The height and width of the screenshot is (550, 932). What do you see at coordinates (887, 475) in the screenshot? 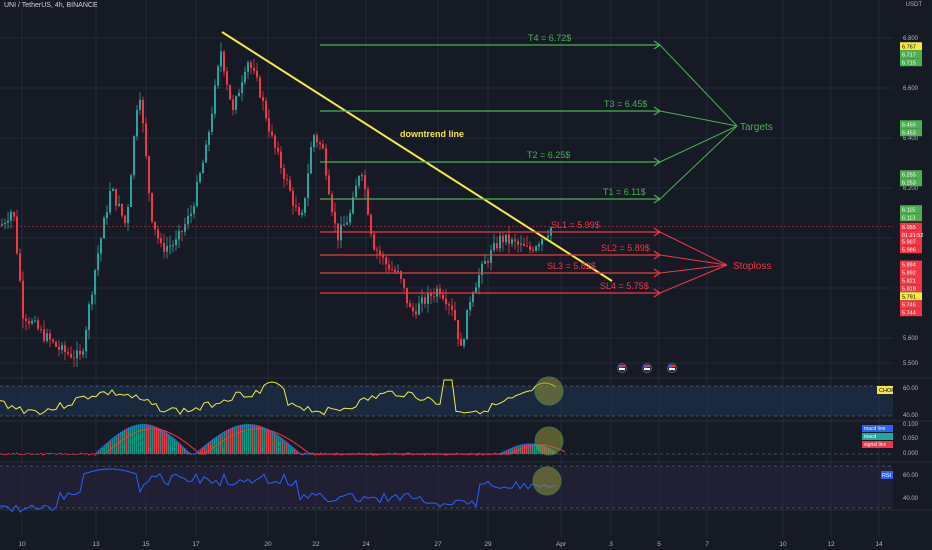
I see `rsi-badge: RSI` at bounding box center [887, 475].